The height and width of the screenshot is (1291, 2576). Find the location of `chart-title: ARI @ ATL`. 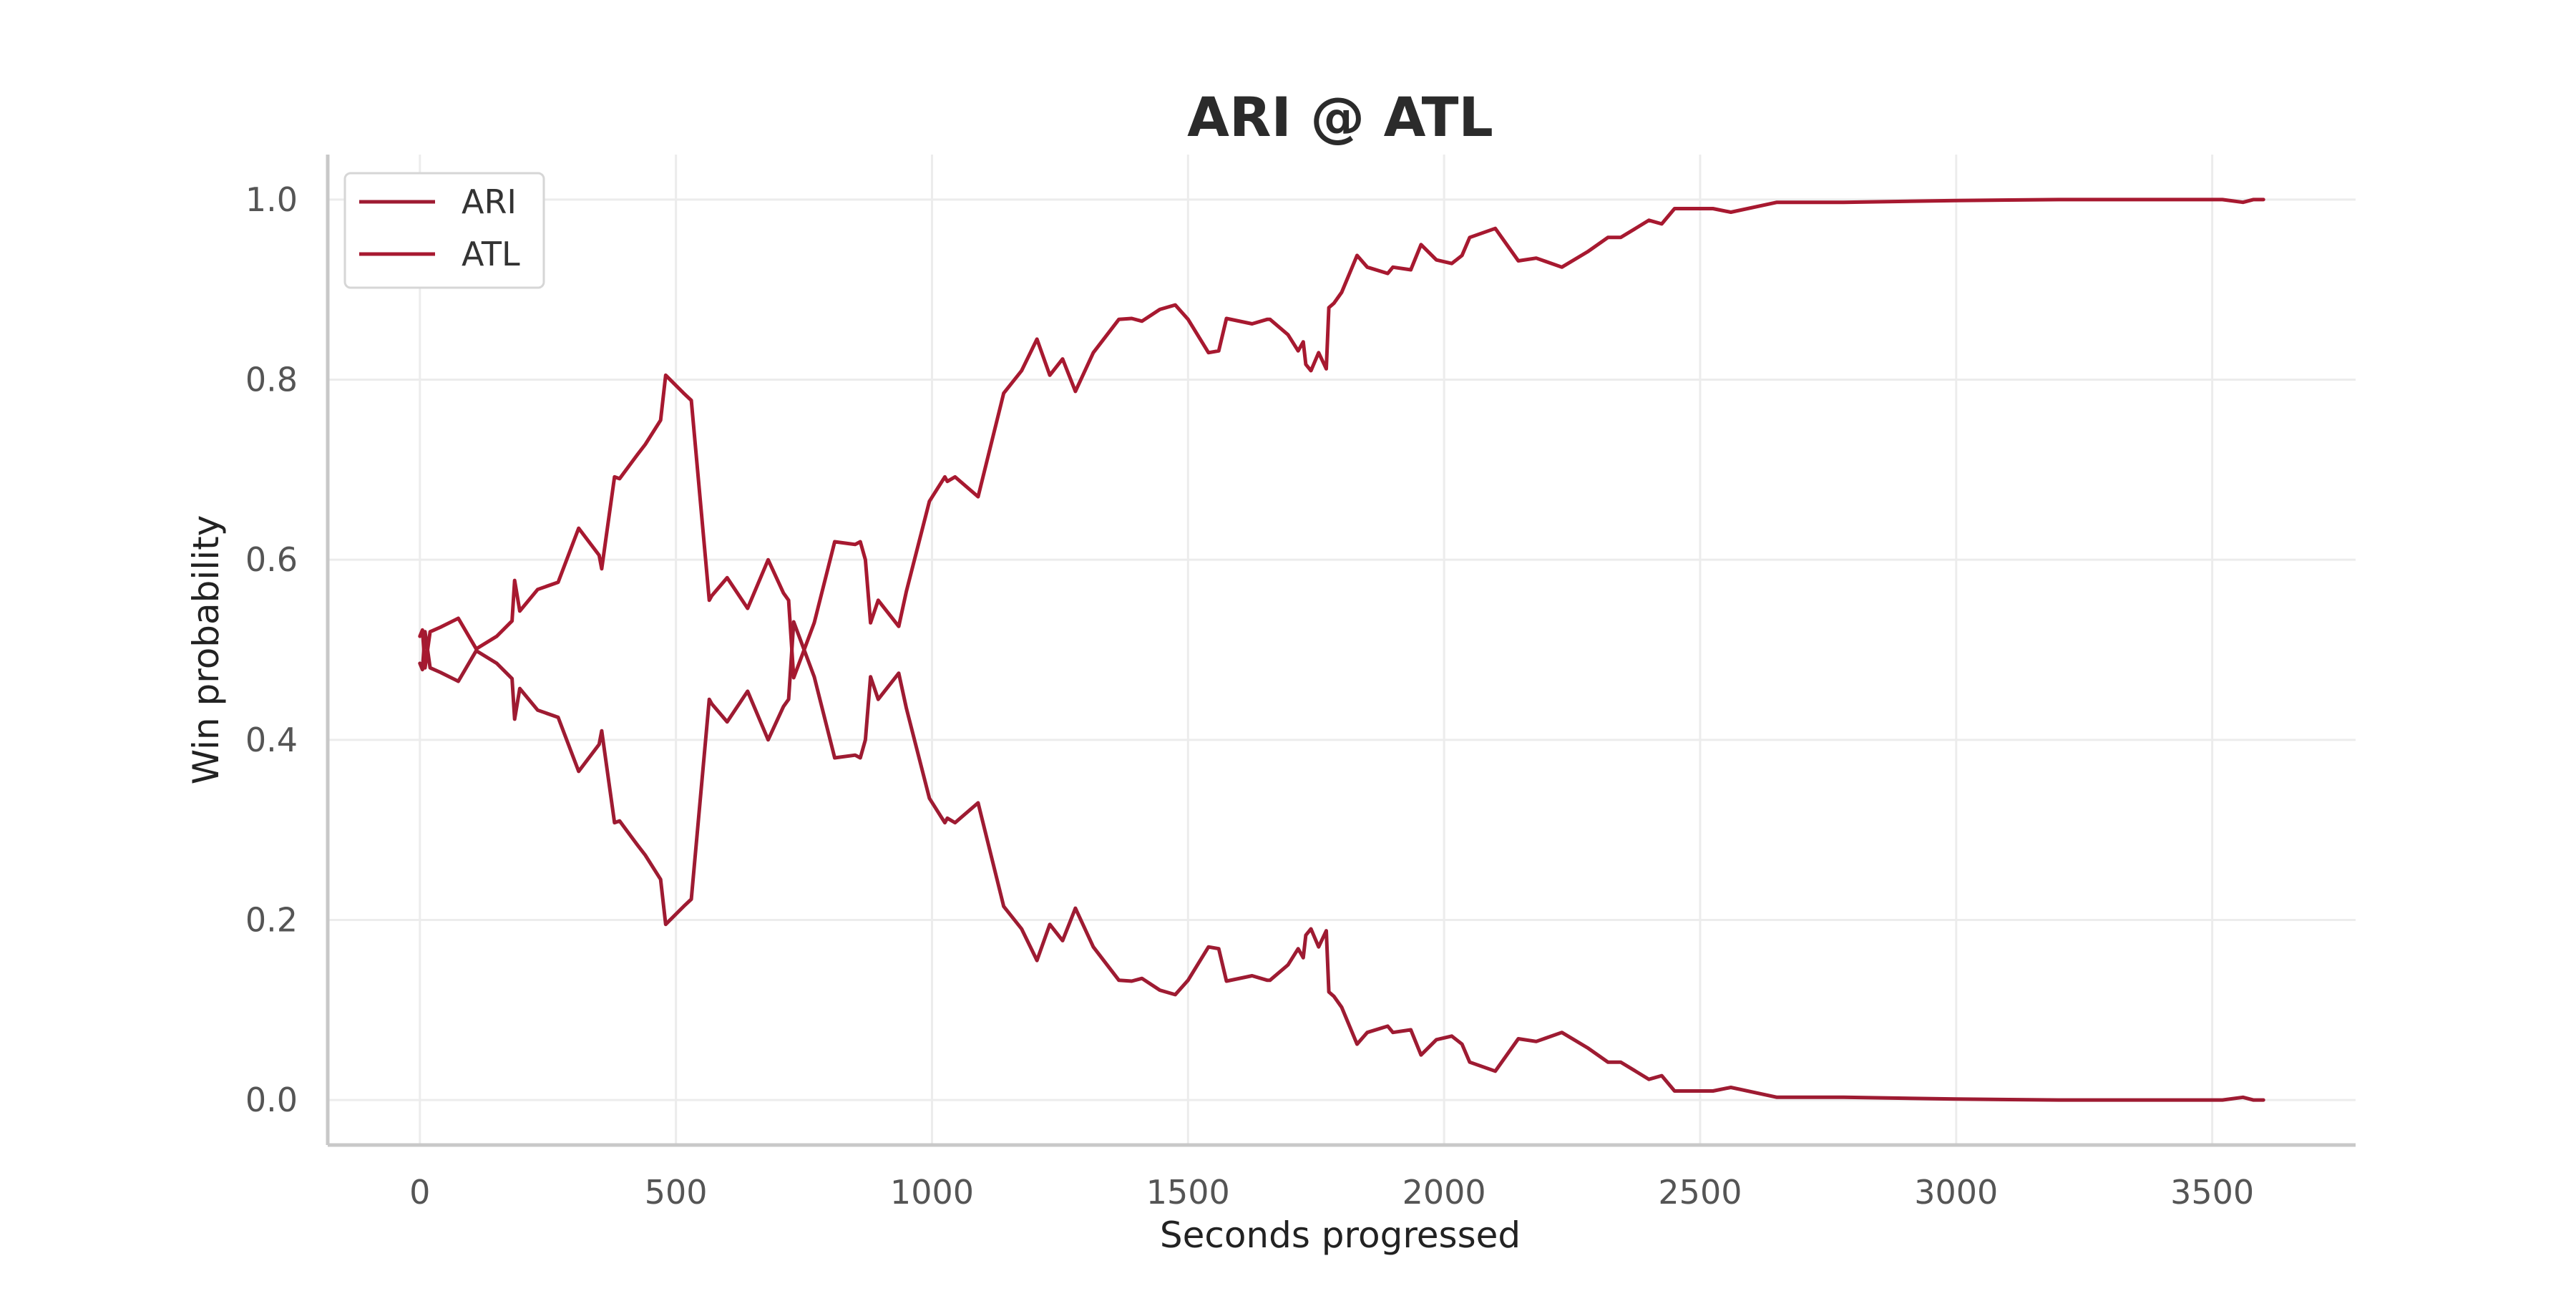

chart-title: ARI @ ATL is located at coordinates (1340, 117).